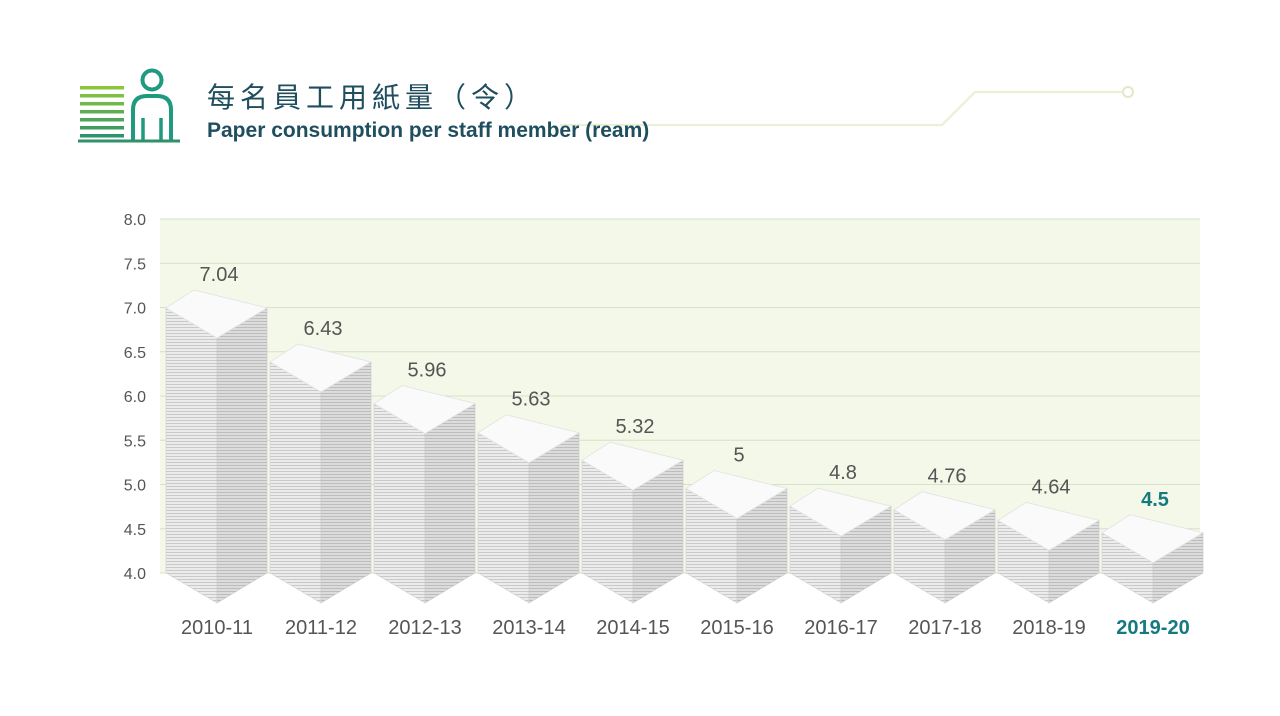 This screenshot has height=716, width=1280. I want to click on value-label: 7.04, so click(219, 275).